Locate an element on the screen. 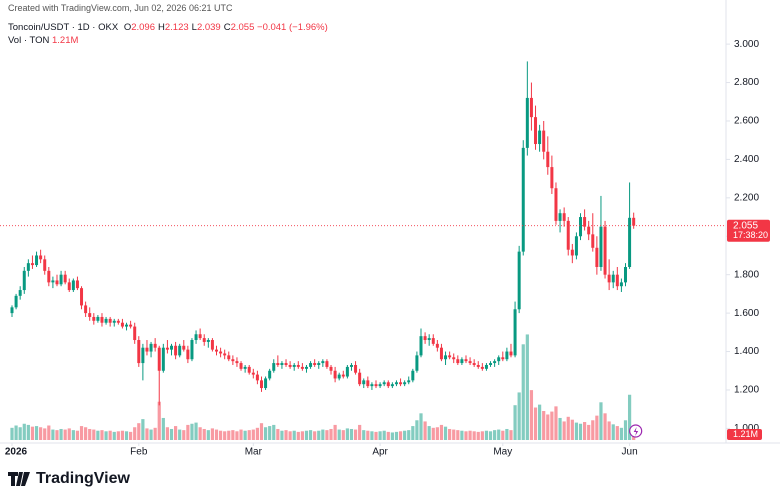 The image size is (780, 499). x-tick-label: Mar is located at coordinates (254, 452).